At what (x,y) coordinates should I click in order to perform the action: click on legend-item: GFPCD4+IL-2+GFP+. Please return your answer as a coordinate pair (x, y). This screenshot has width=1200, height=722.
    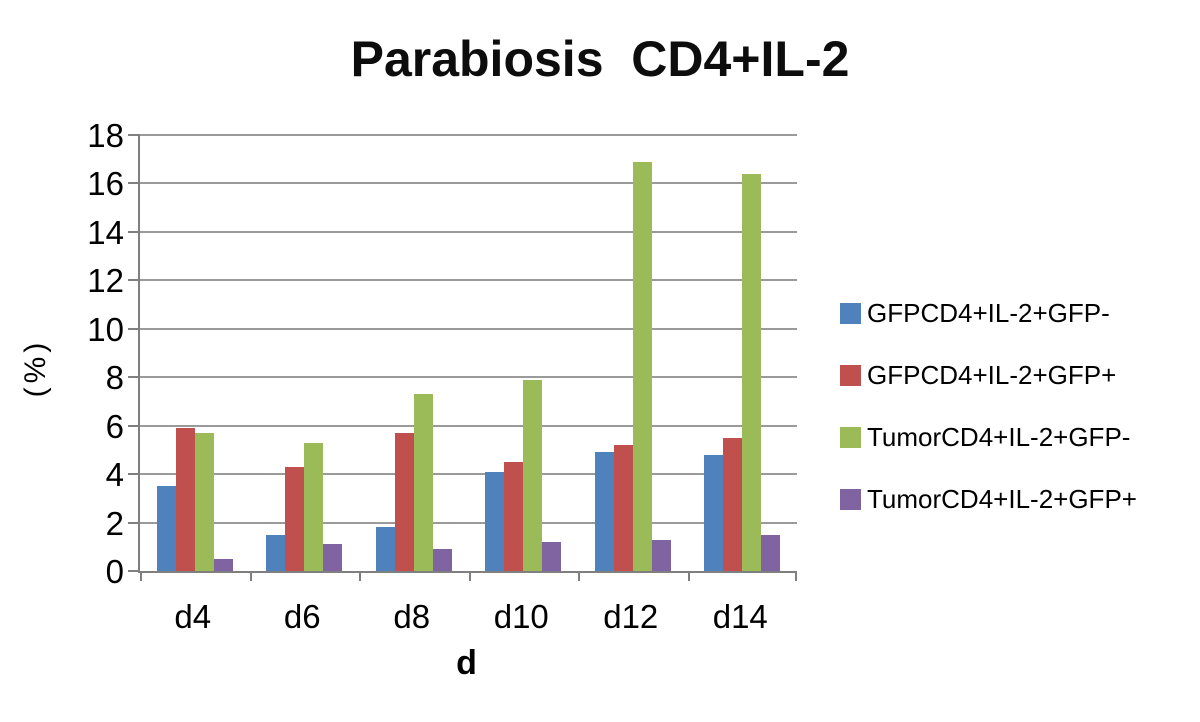
    Looking at the image, I should click on (978, 375).